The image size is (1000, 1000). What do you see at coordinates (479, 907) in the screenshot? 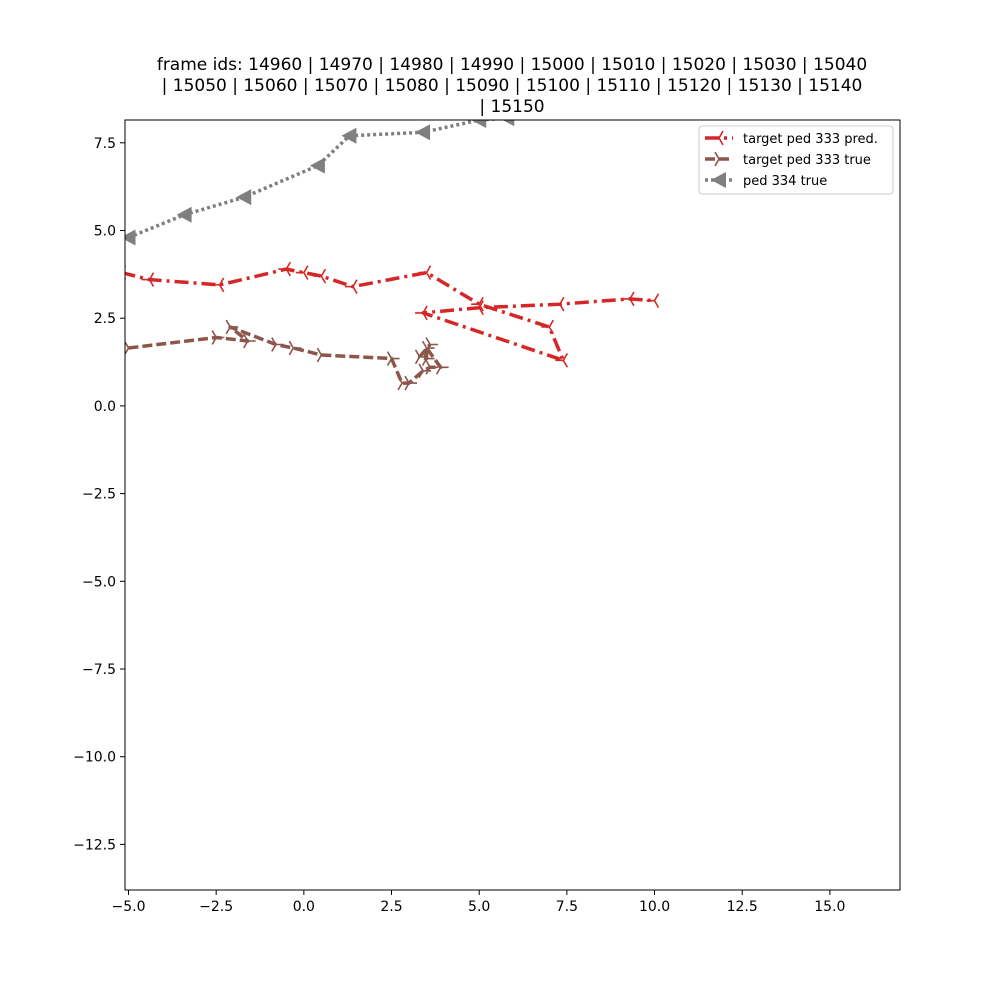
I see `x-tick-label: 5.0` at bounding box center [479, 907].